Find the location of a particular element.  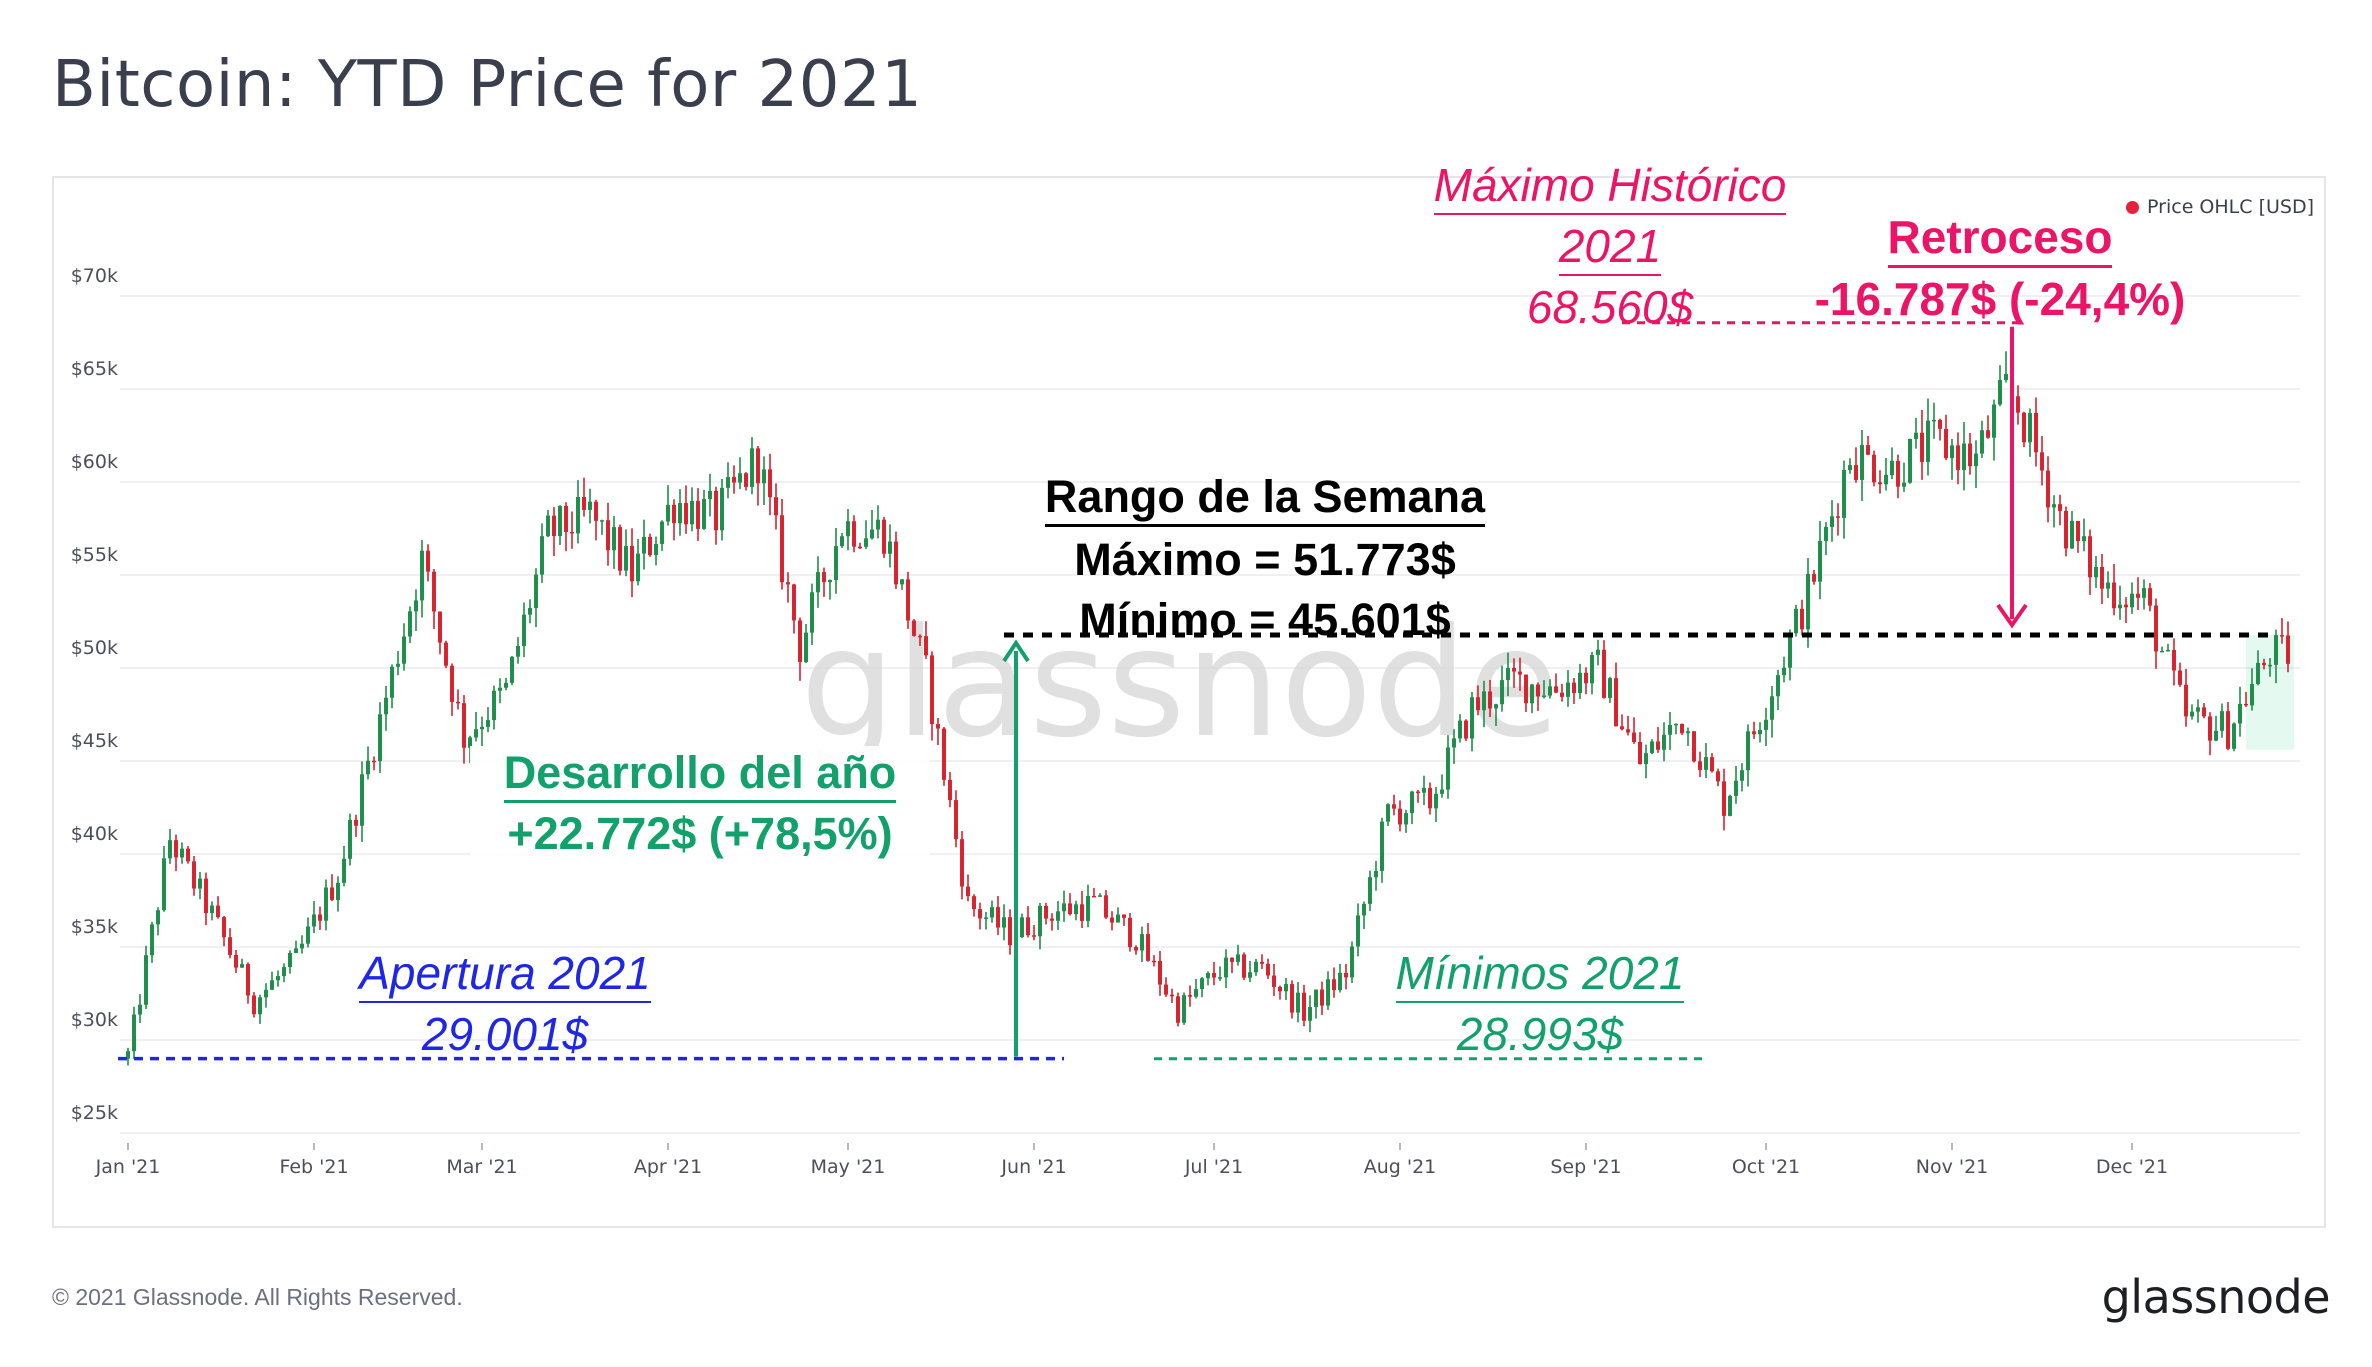

x-tick-label: Jul '21 is located at coordinates (1213, 1167).